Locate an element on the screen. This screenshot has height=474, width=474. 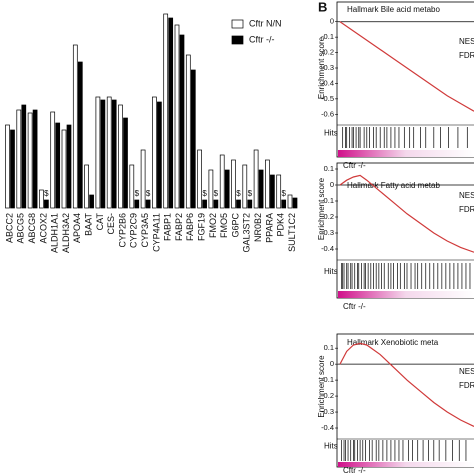
x-tick-label: FMO5 is located at coordinates (224, 225).